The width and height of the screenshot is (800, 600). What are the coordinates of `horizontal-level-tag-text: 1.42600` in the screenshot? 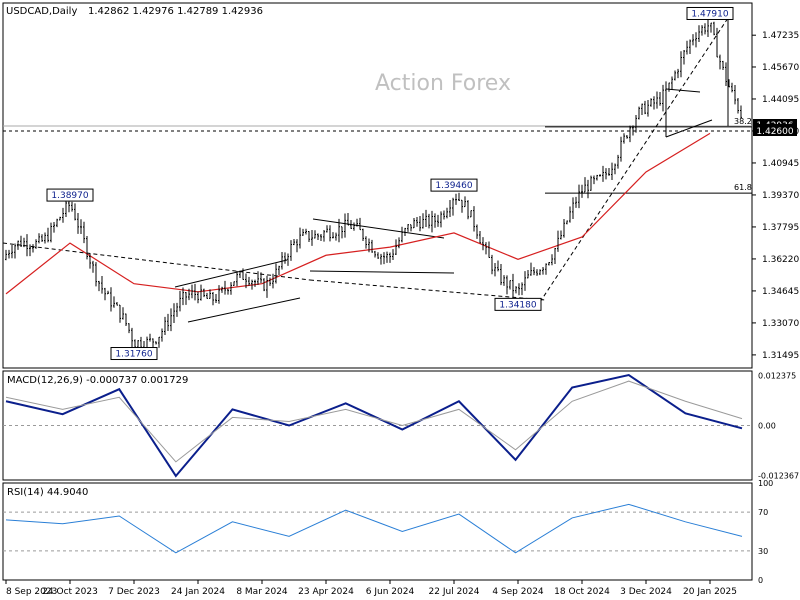 It's located at (774, 132).